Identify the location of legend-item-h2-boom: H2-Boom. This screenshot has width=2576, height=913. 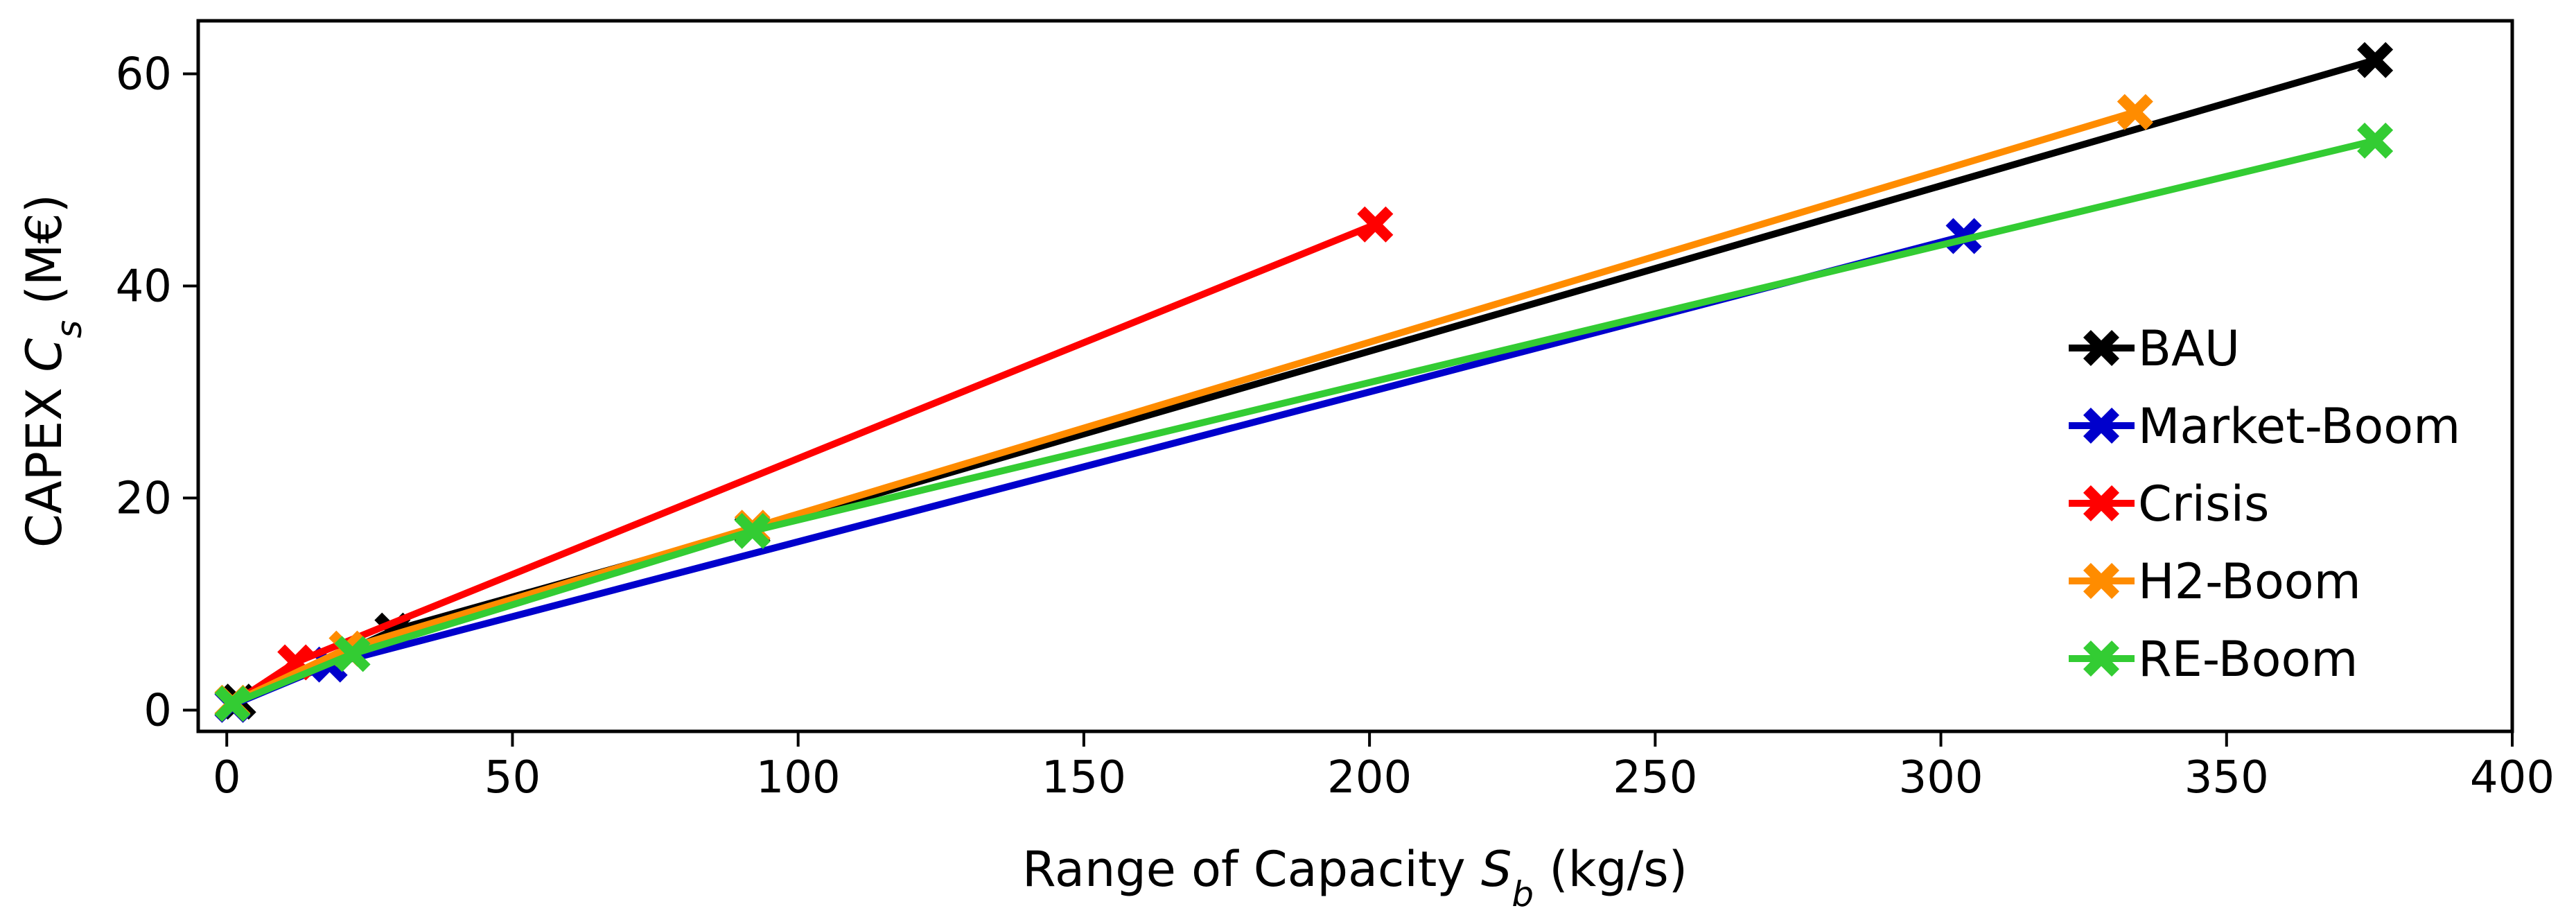
(2215, 581).